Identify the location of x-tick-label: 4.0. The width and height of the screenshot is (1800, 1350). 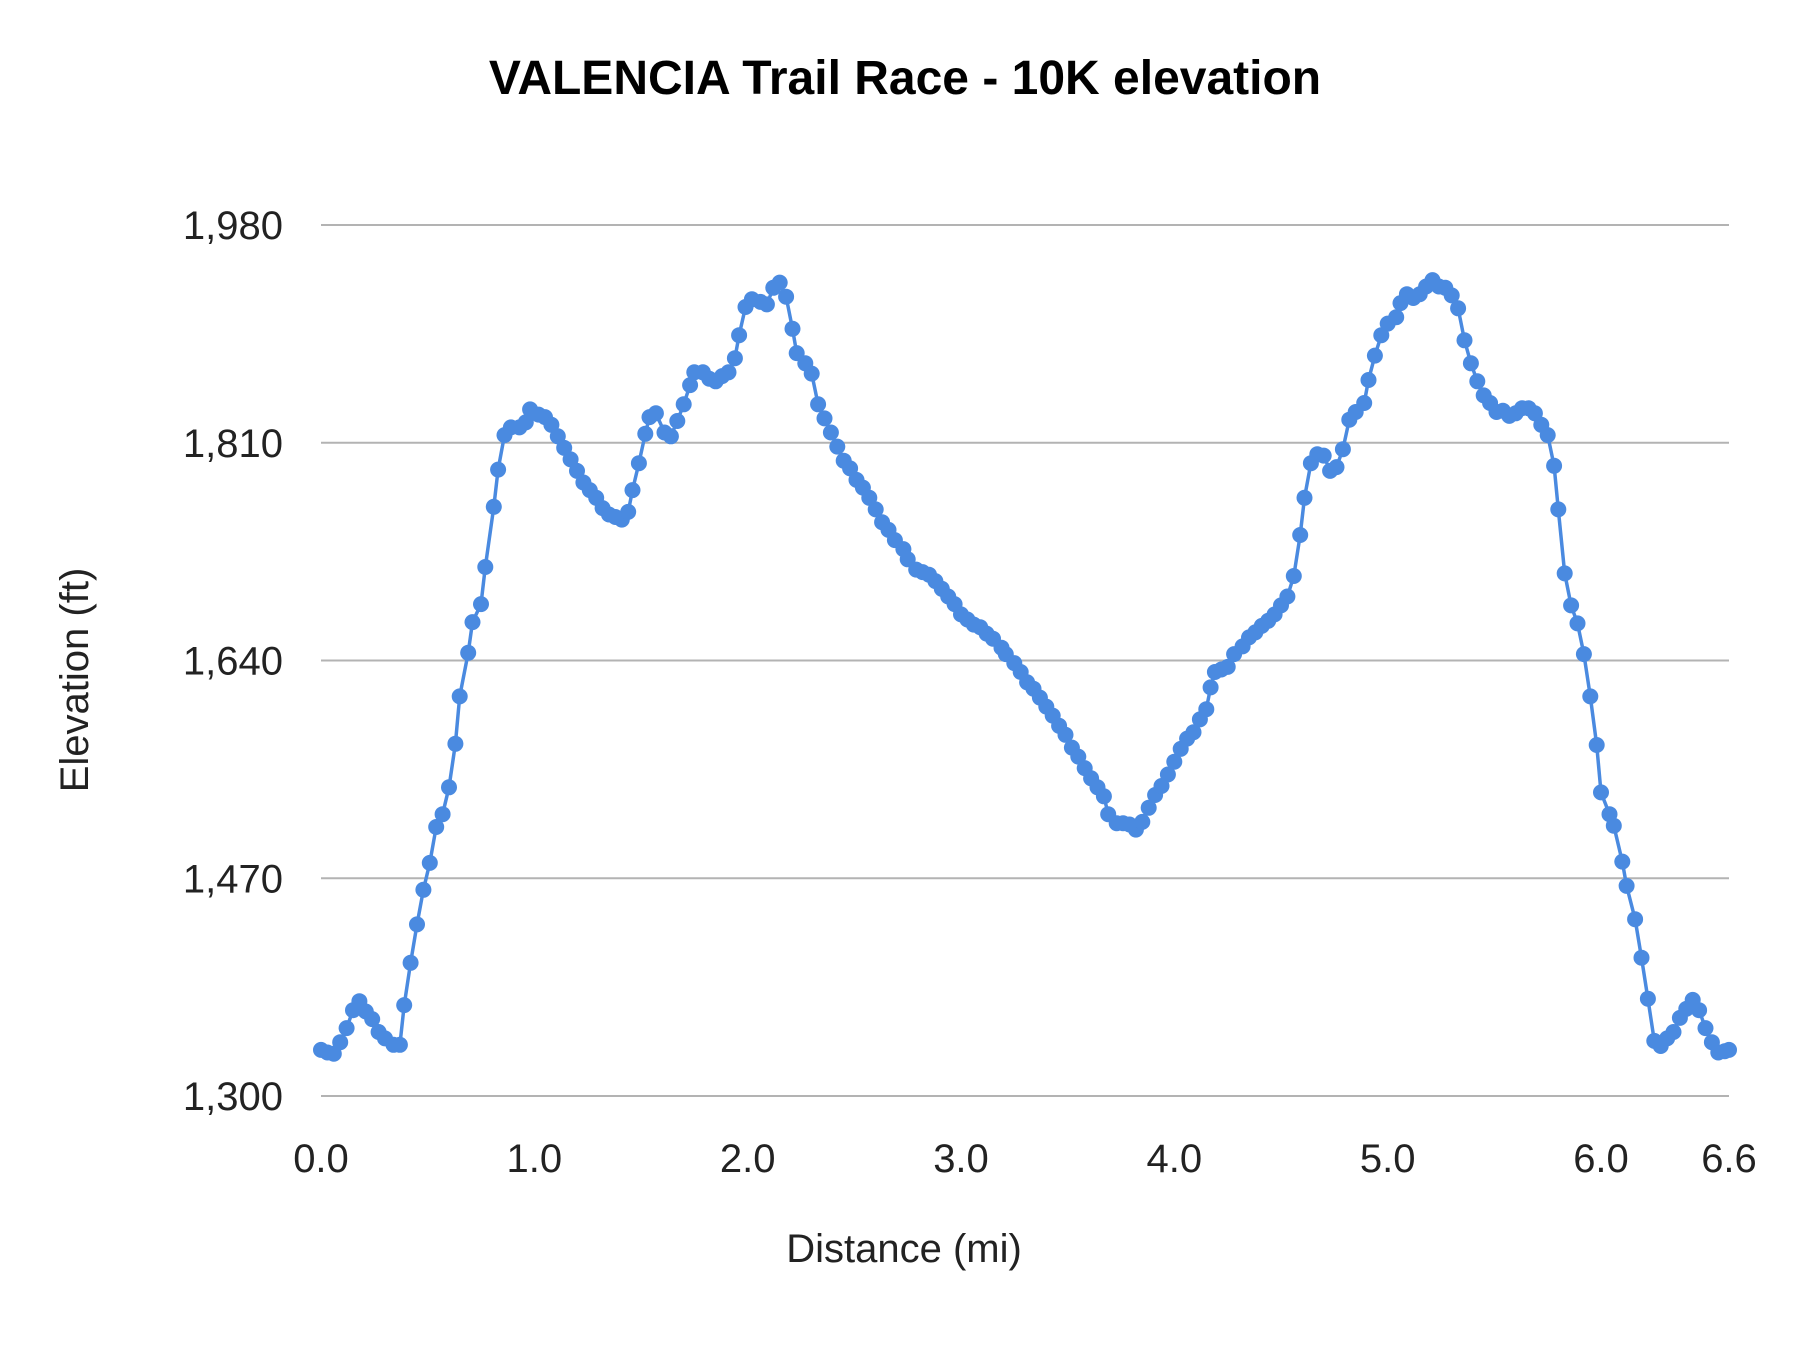
(1175, 1159).